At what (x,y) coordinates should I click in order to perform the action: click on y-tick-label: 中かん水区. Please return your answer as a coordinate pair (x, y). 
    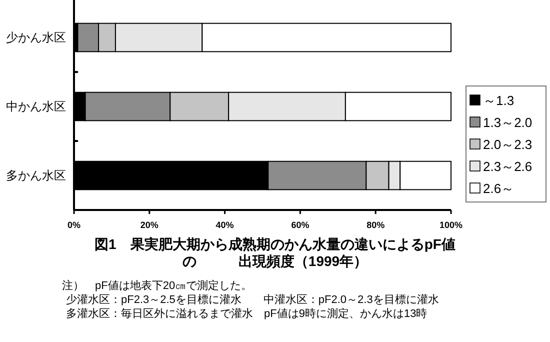
    Looking at the image, I should click on (36, 107).